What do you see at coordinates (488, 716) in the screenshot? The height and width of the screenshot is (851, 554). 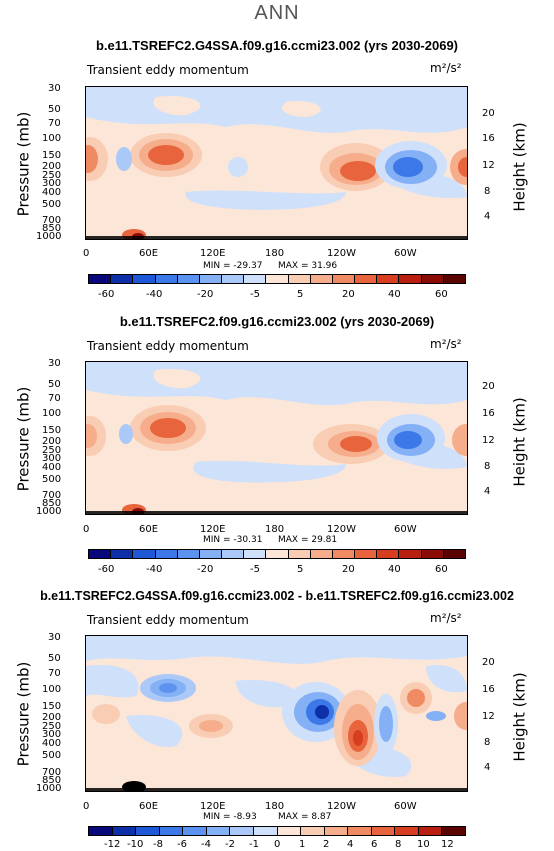 I see `p3-height-12: 12` at bounding box center [488, 716].